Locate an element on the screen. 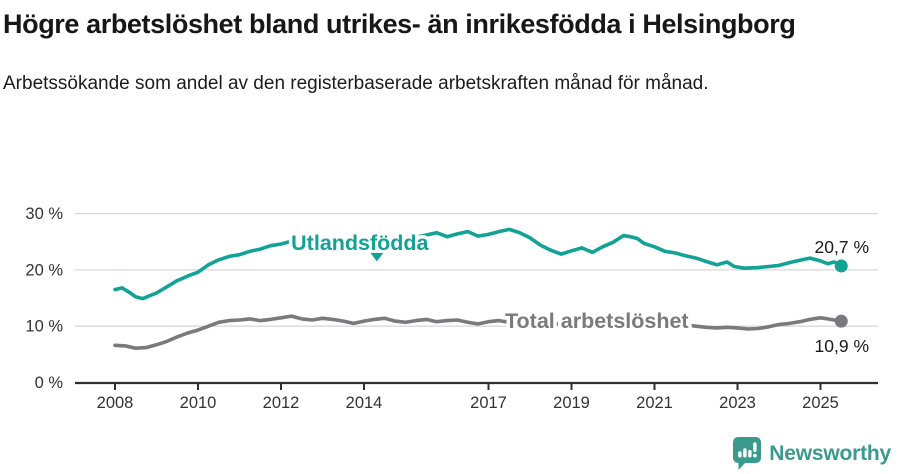 The image size is (900, 474). series-label: Utlandsfödda is located at coordinates (360, 243).